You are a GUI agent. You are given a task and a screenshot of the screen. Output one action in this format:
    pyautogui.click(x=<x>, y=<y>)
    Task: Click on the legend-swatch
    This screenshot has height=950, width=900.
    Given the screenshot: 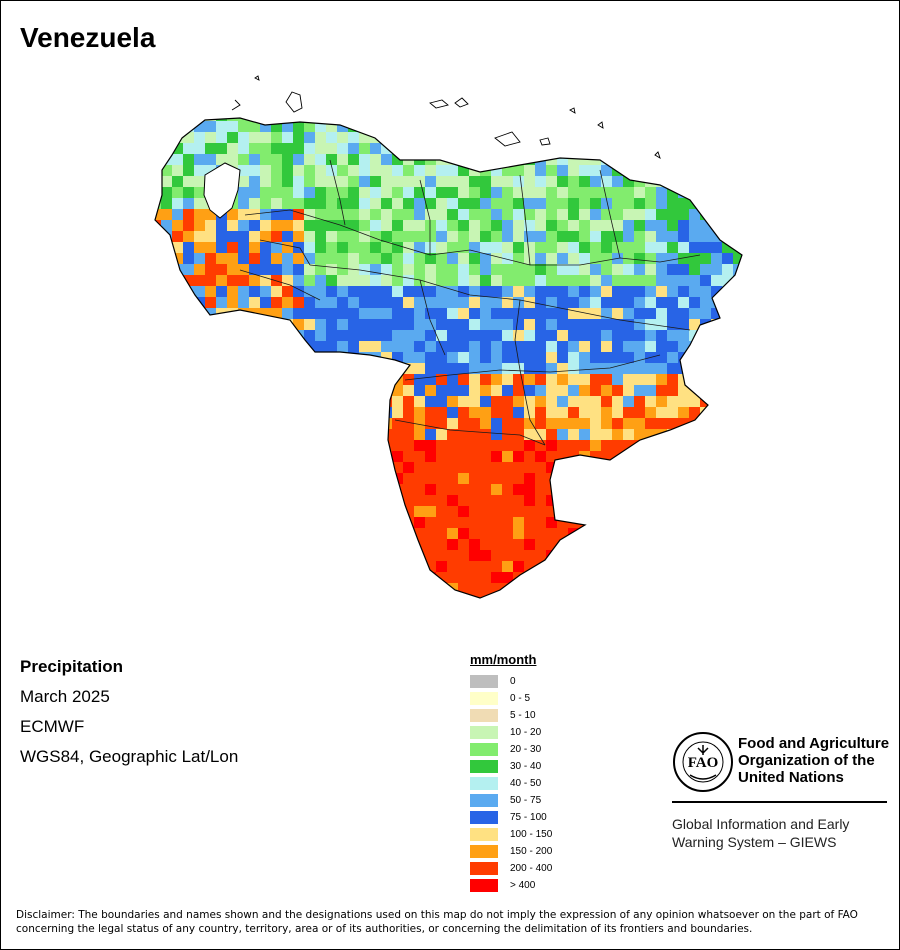 What is the action you would take?
    pyautogui.click(x=484, y=681)
    